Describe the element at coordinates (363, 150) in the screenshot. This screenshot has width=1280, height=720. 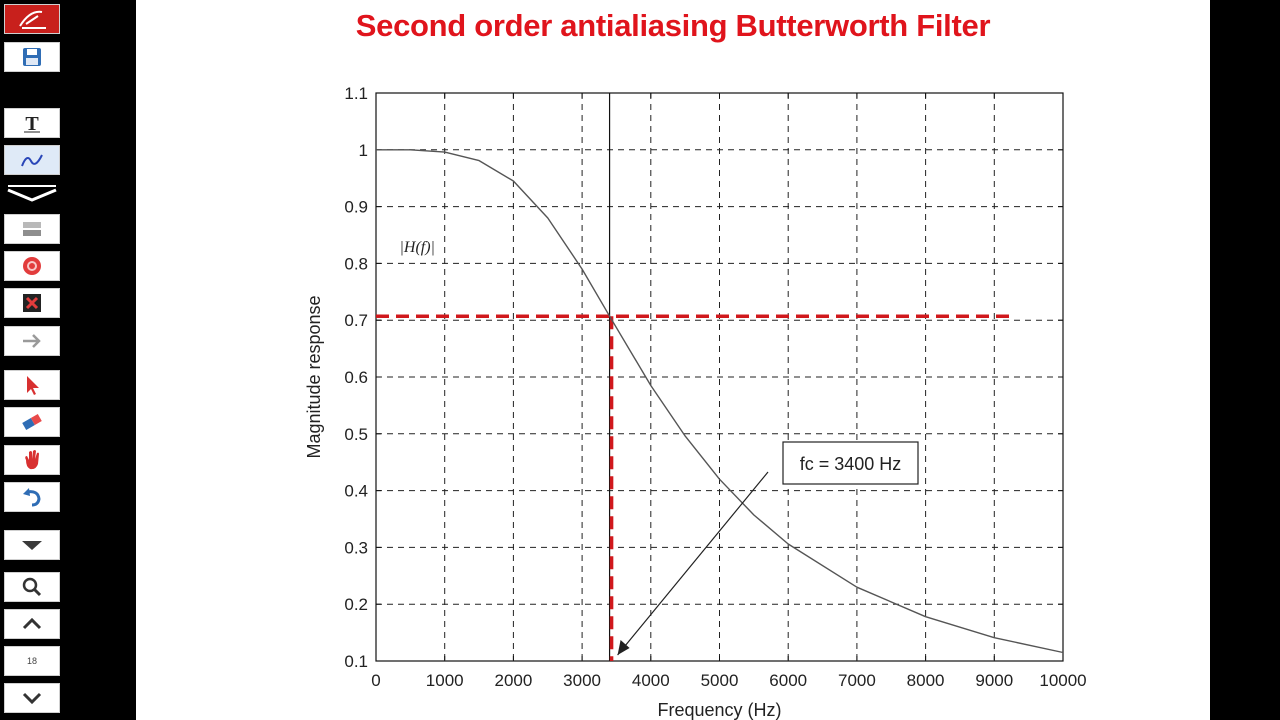
I see `y-tick-label: 1` at that location.